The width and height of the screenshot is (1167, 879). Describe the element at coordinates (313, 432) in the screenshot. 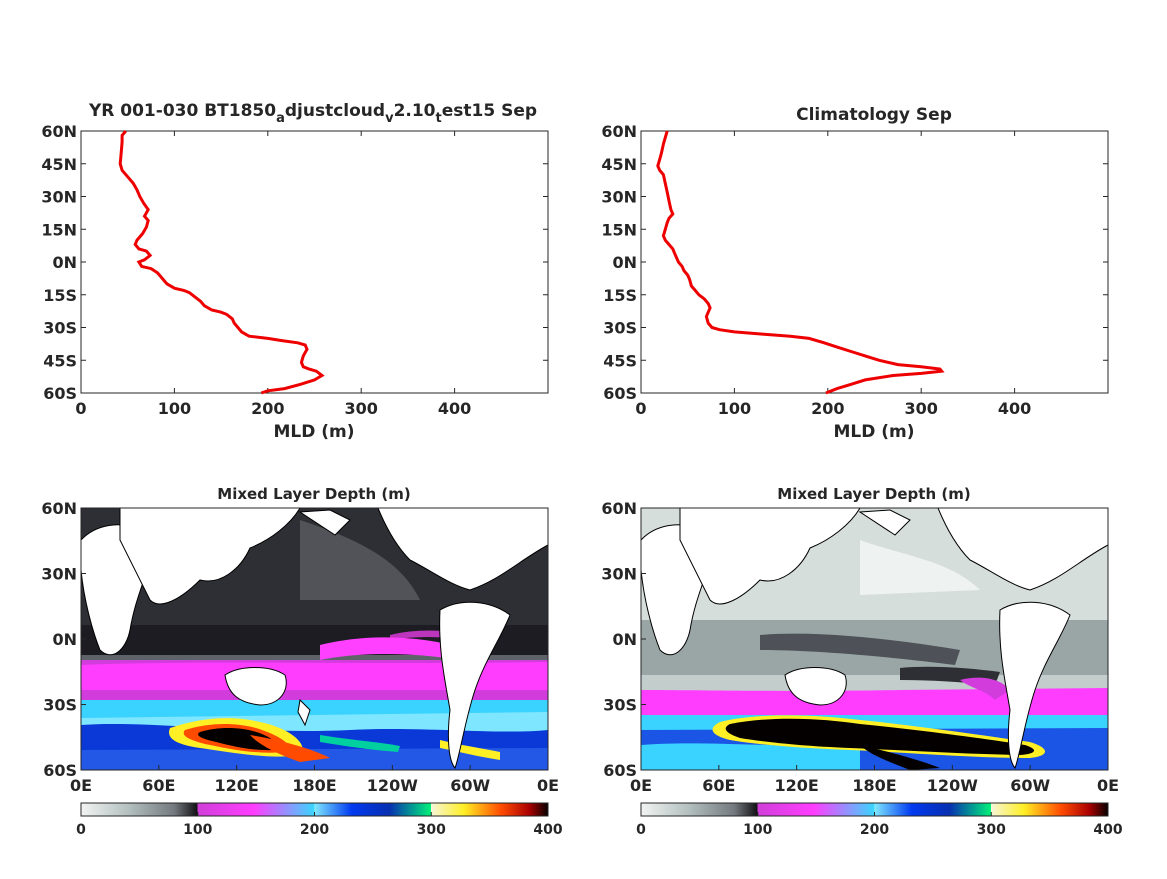

I see `profile-1-xlabel: MLD (m)` at that location.